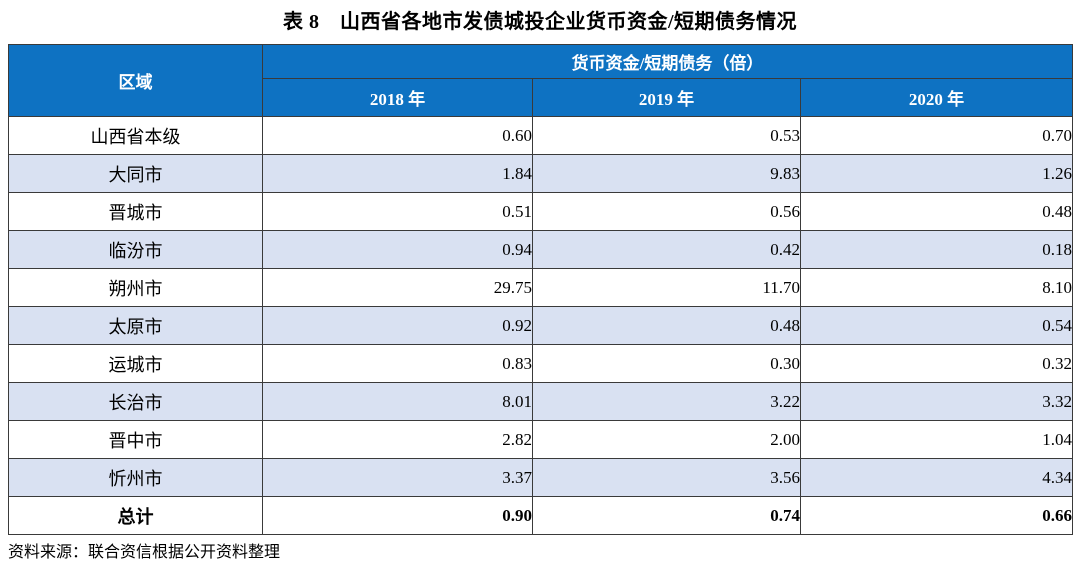  What do you see at coordinates (936, 287) in the screenshot?
I see `value-cell-2020: 8.10` at bounding box center [936, 287].